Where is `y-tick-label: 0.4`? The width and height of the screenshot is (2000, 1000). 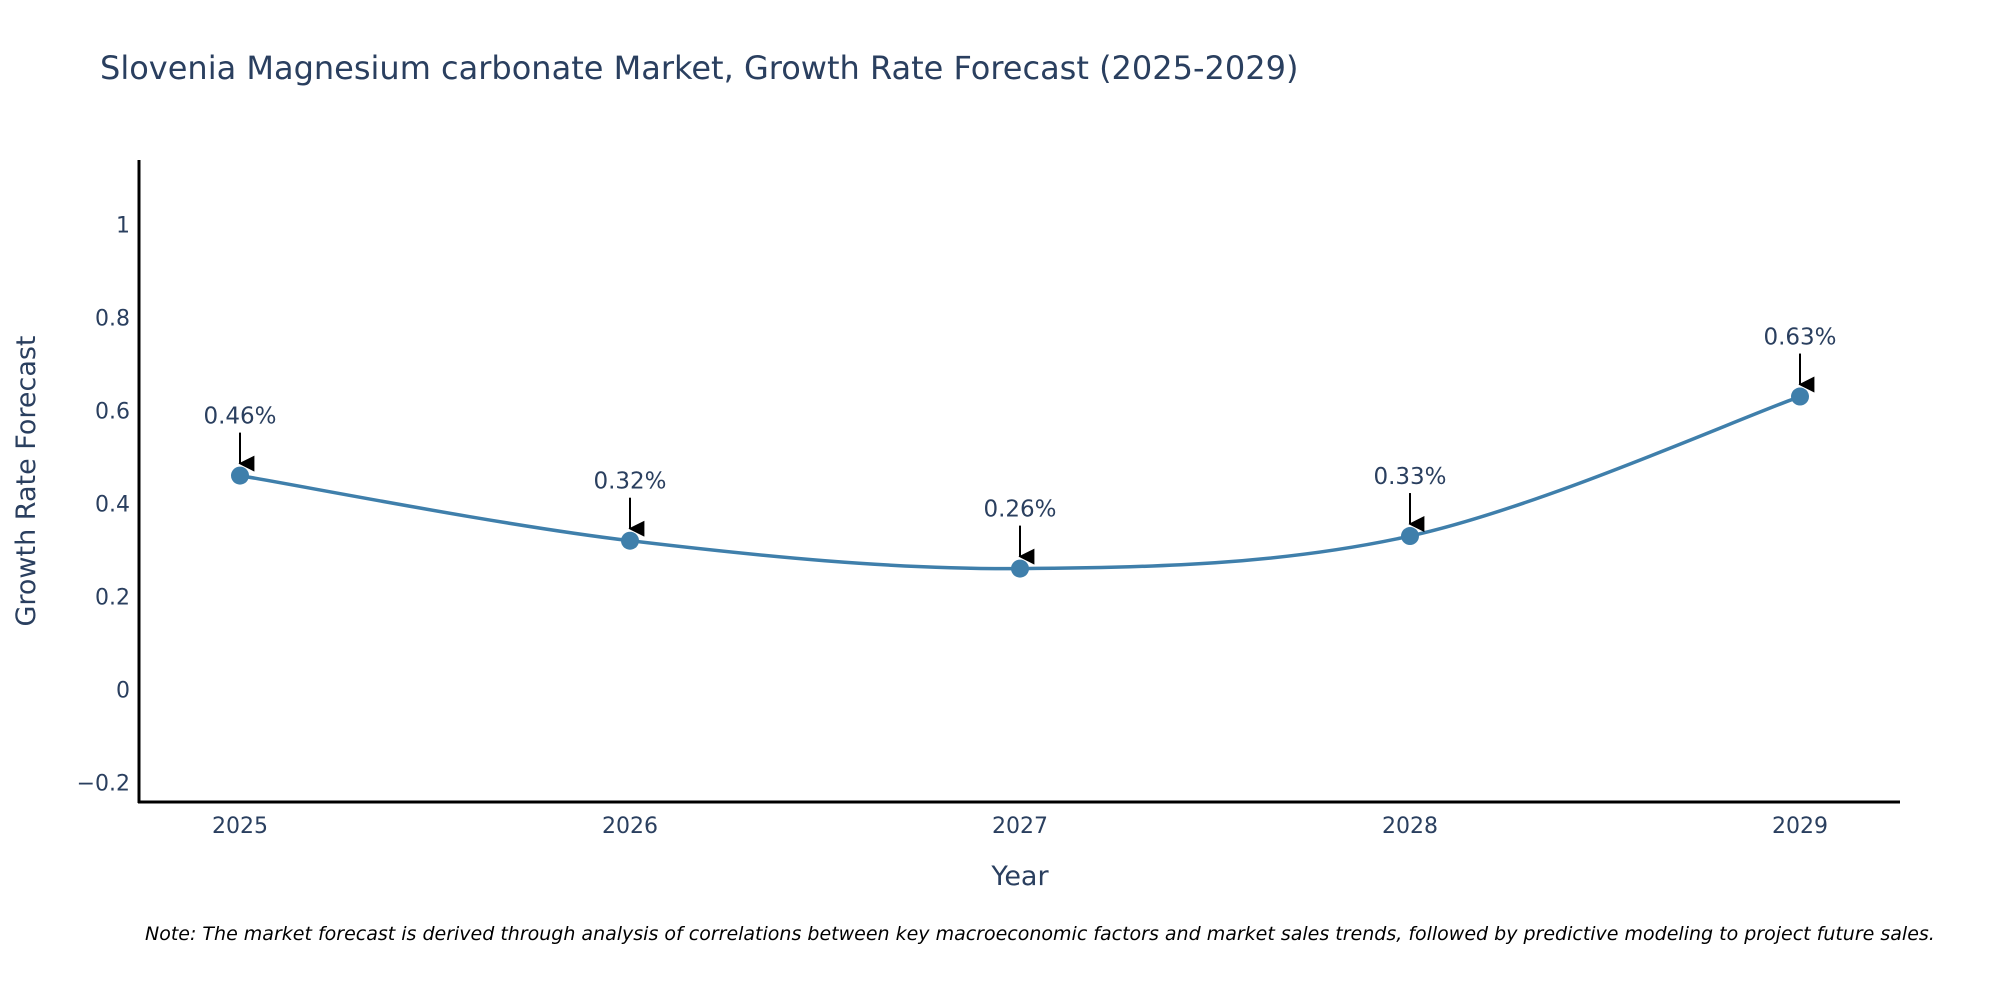
y-tick-label: 0.4 is located at coordinates (112, 505).